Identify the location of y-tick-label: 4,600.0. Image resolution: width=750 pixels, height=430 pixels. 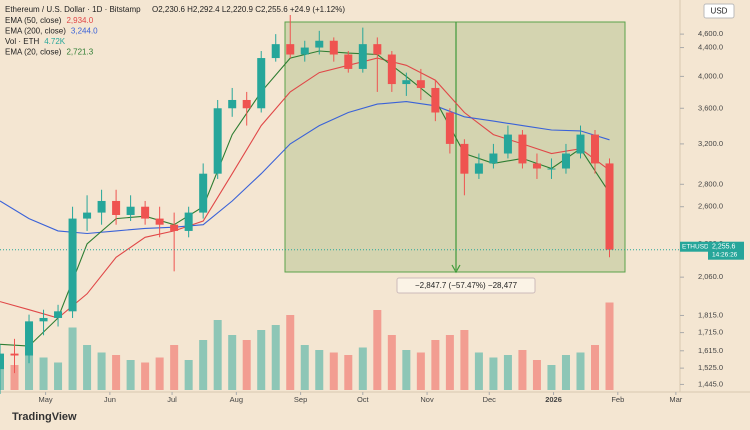
(710, 33).